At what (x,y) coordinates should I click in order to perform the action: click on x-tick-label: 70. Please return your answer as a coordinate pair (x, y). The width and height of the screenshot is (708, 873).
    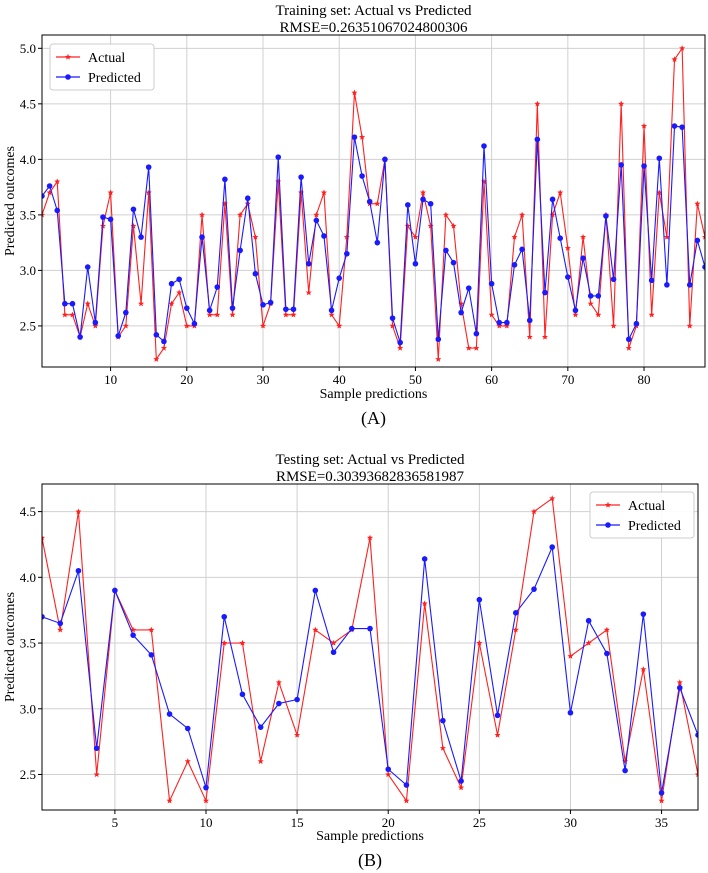
    Looking at the image, I should click on (567, 379).